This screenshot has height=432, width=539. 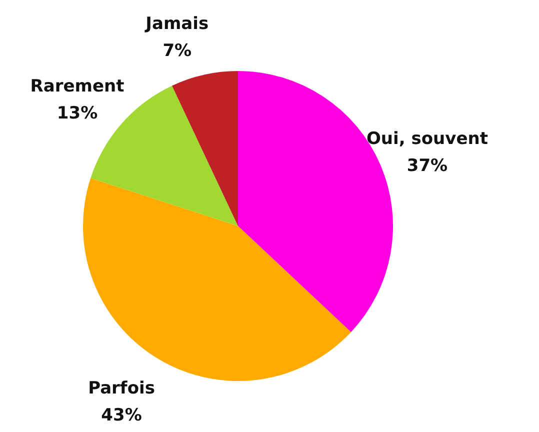 What do you see at coordinates (205, 148) in the screenshot?
I see `pie-slice` at bounding box center [205, 148].